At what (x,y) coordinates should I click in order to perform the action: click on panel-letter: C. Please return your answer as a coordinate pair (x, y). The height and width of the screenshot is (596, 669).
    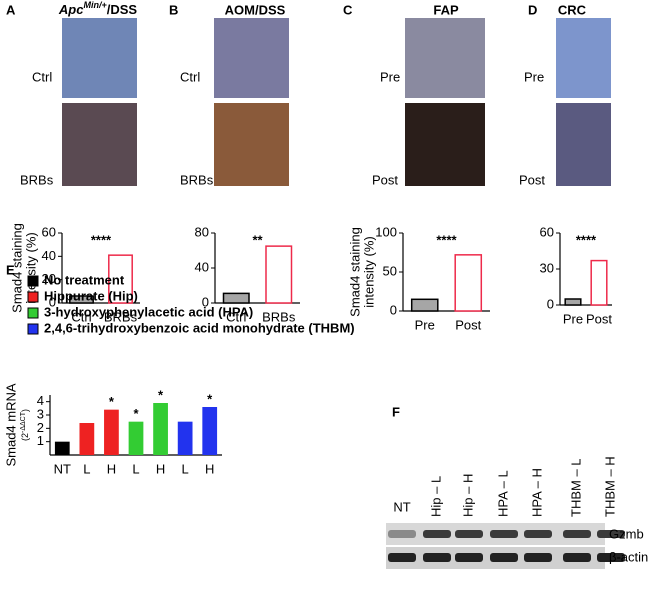
    Looking at the image, I should click on (348, 9).